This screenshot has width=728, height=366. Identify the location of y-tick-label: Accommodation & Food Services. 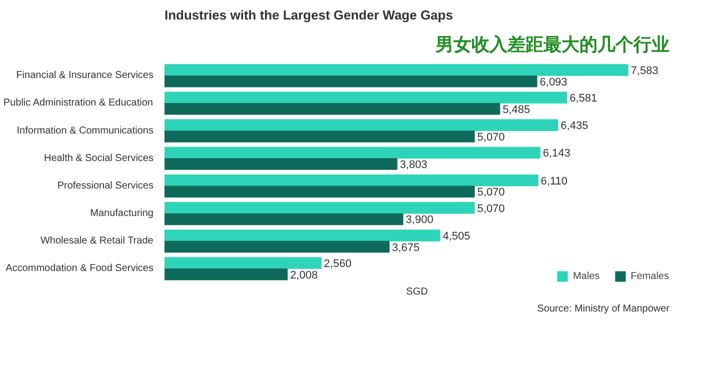
(80, 268).